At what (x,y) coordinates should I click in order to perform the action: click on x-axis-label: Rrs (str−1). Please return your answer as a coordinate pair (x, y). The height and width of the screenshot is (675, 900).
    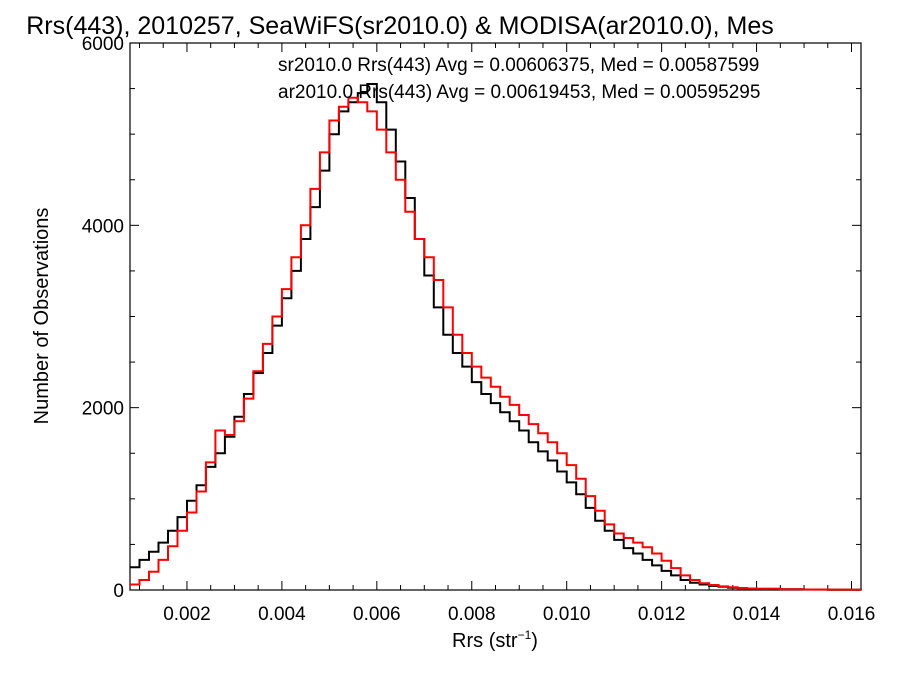
    Looking at the image, I should click on (495, 640).